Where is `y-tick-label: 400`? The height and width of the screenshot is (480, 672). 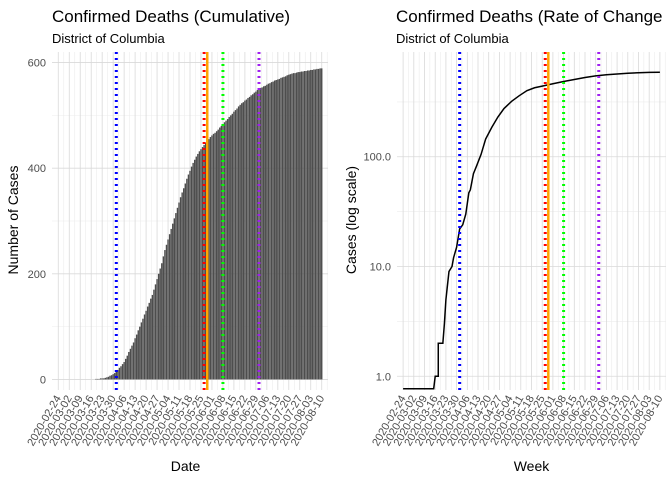
y-tick-label: 400 is located at coordinates (37, 169).